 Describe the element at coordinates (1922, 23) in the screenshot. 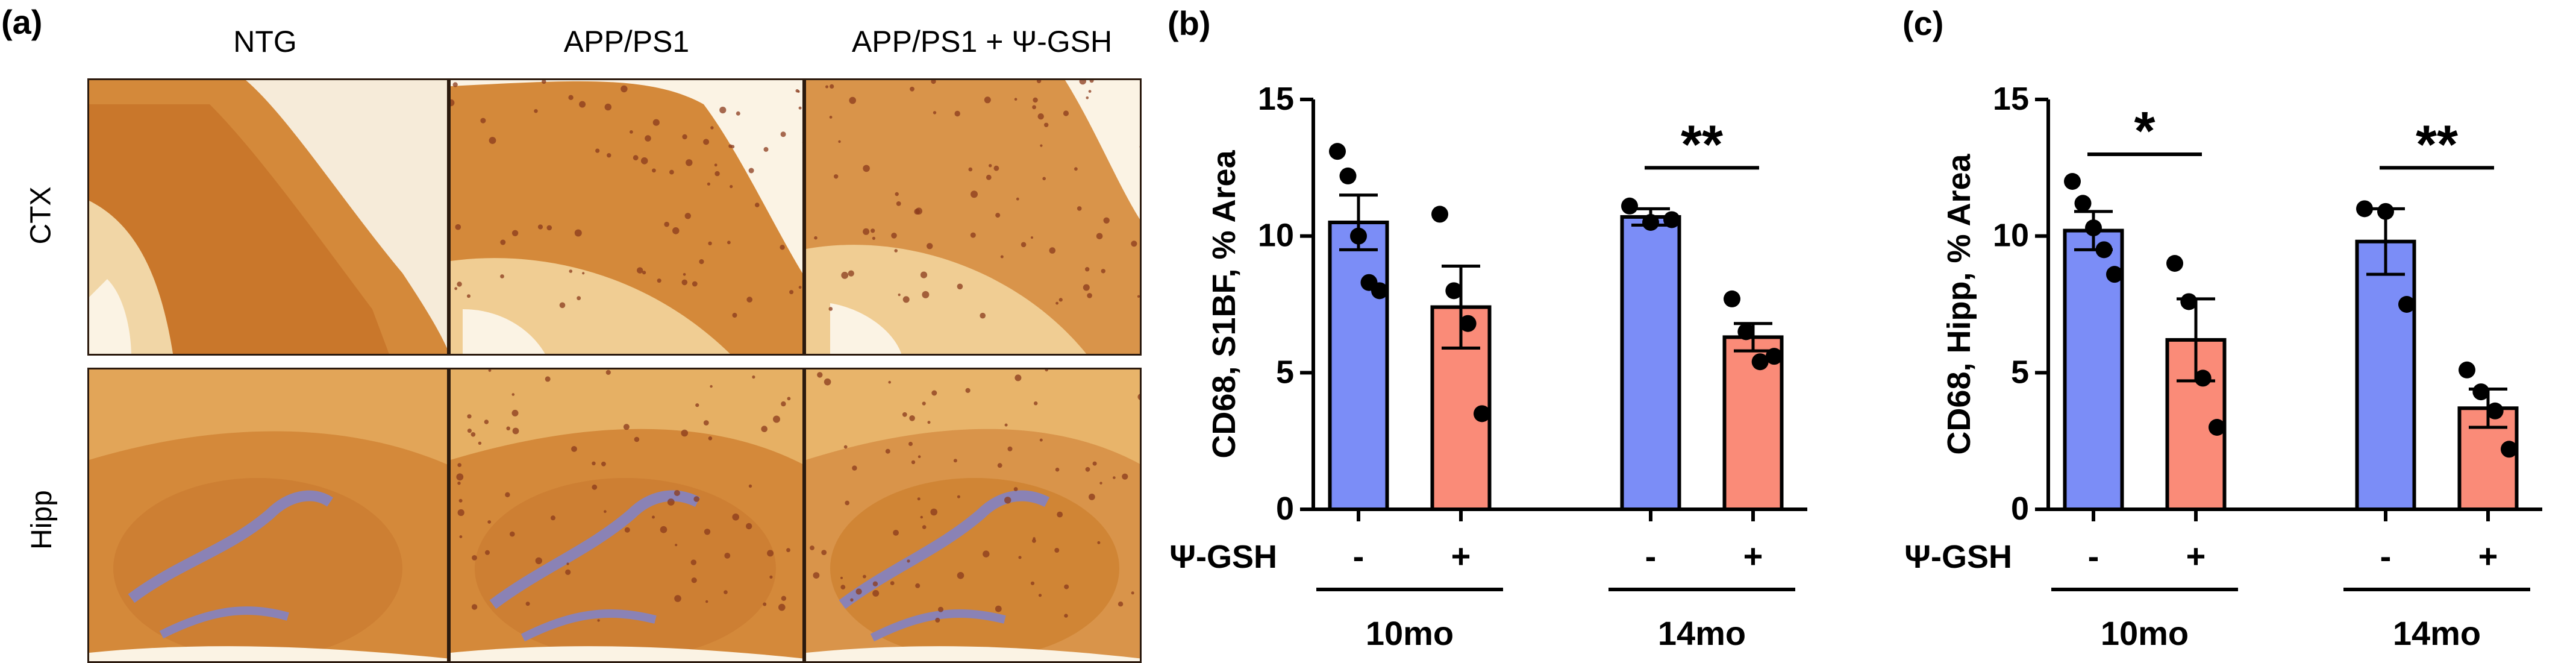

I see `panel-label: (c)` at that location.